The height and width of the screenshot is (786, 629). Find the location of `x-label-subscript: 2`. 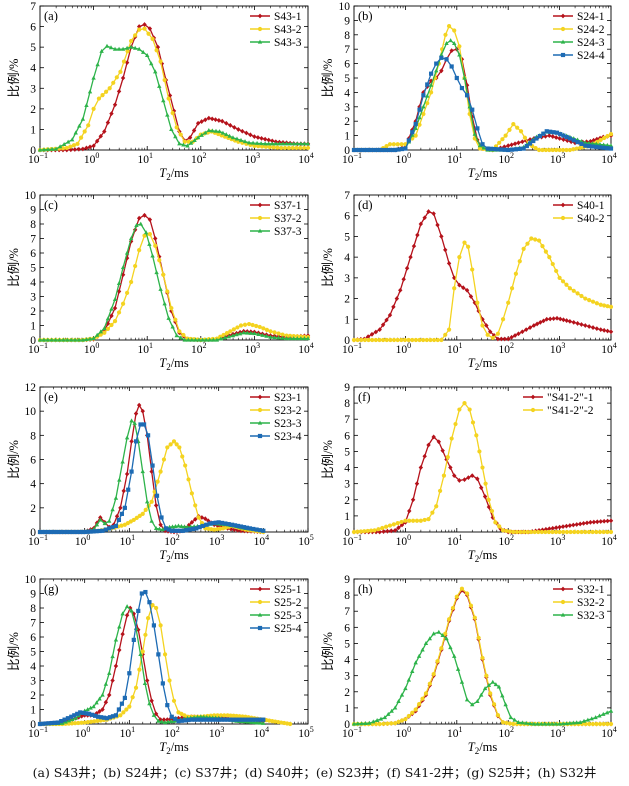

x-label-subscript: 2 is located at coordinates (168, 559).